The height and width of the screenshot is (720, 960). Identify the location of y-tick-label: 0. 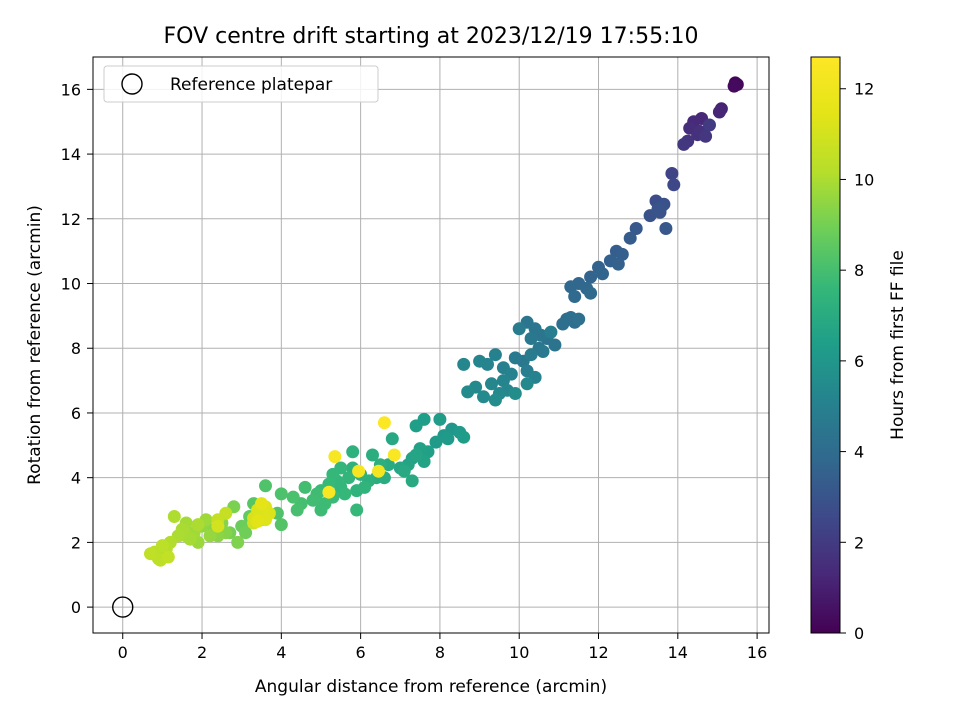
(76, 607).